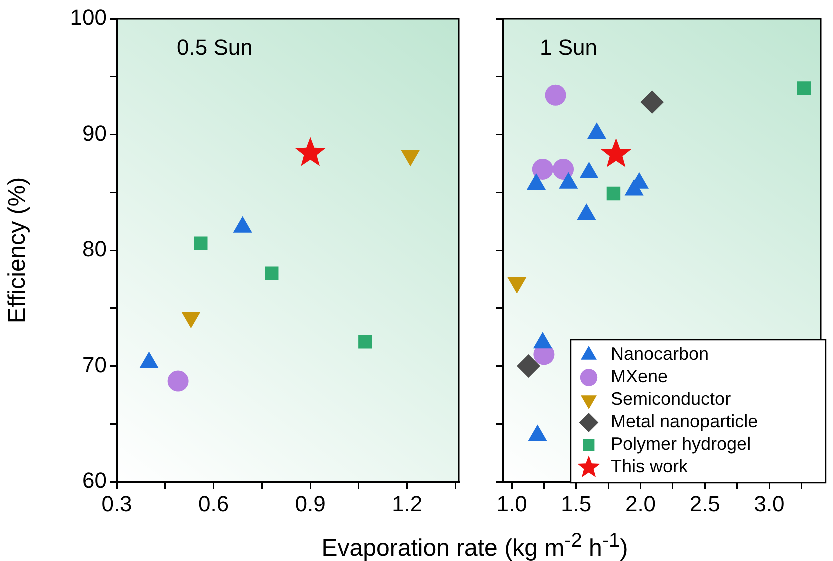  I want to click on legend-label: Metal nanoparticle, so click(684, 422).